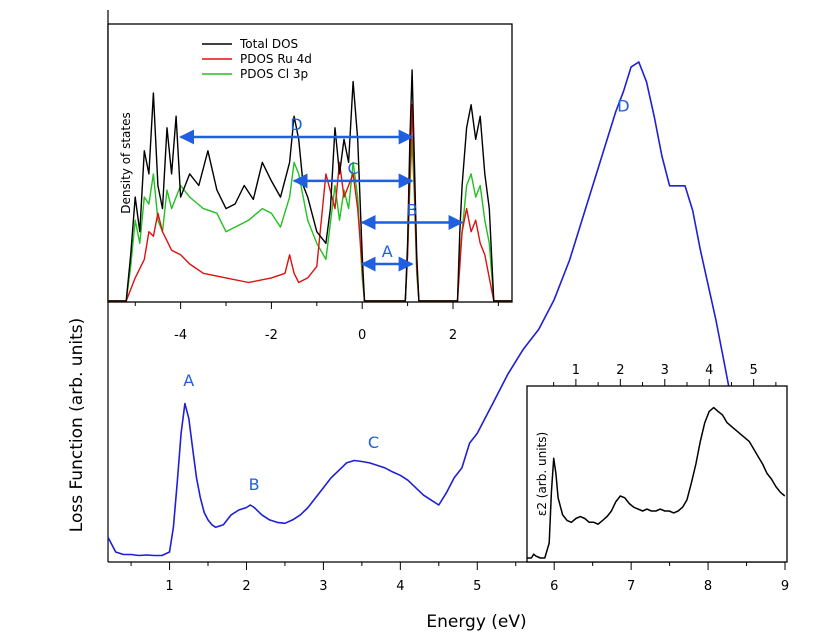 The image size is (830, 639). What do you see at coordinates (246, 586) in the screenshot?
I see `main-x-tick-label: 2` at bounding box center [246, 586].